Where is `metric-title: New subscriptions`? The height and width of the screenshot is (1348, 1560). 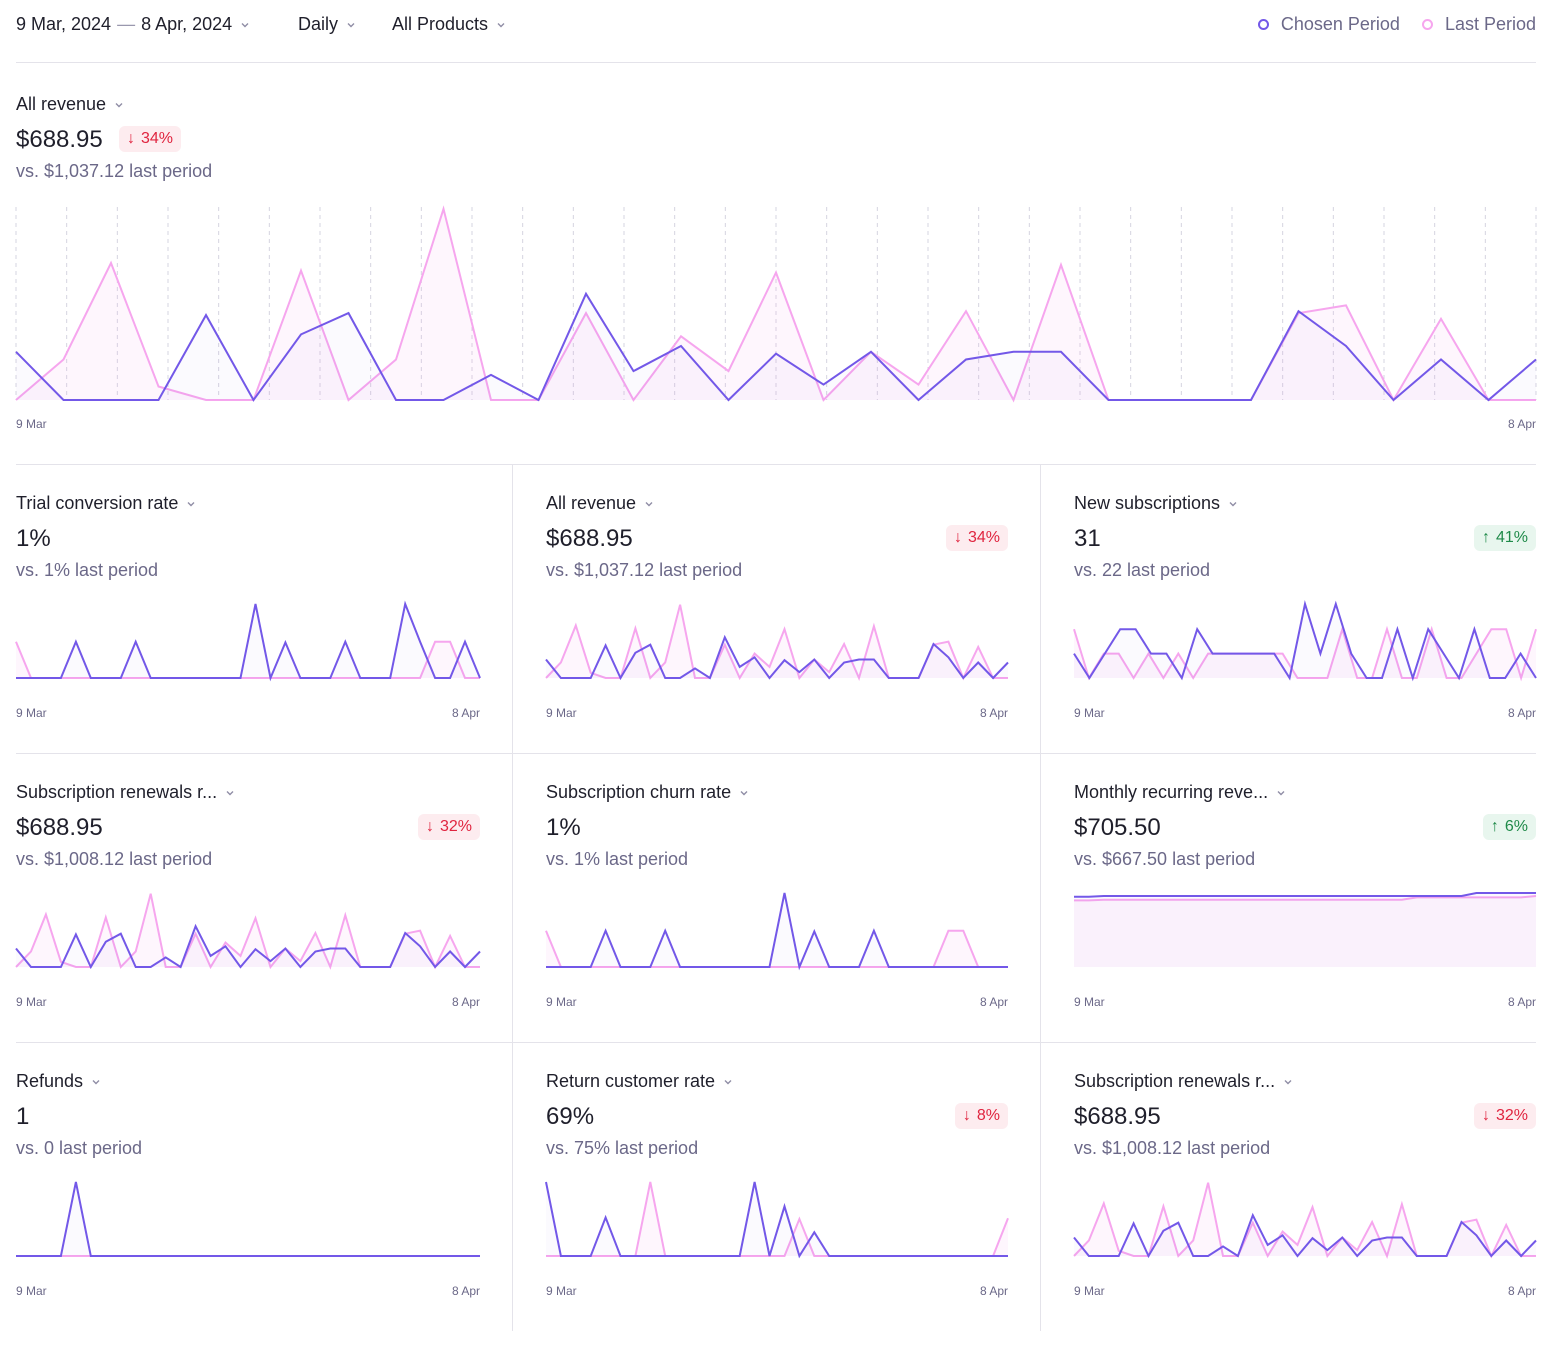
metric-title: New subscriptions is located at coordinates (1147, 503).